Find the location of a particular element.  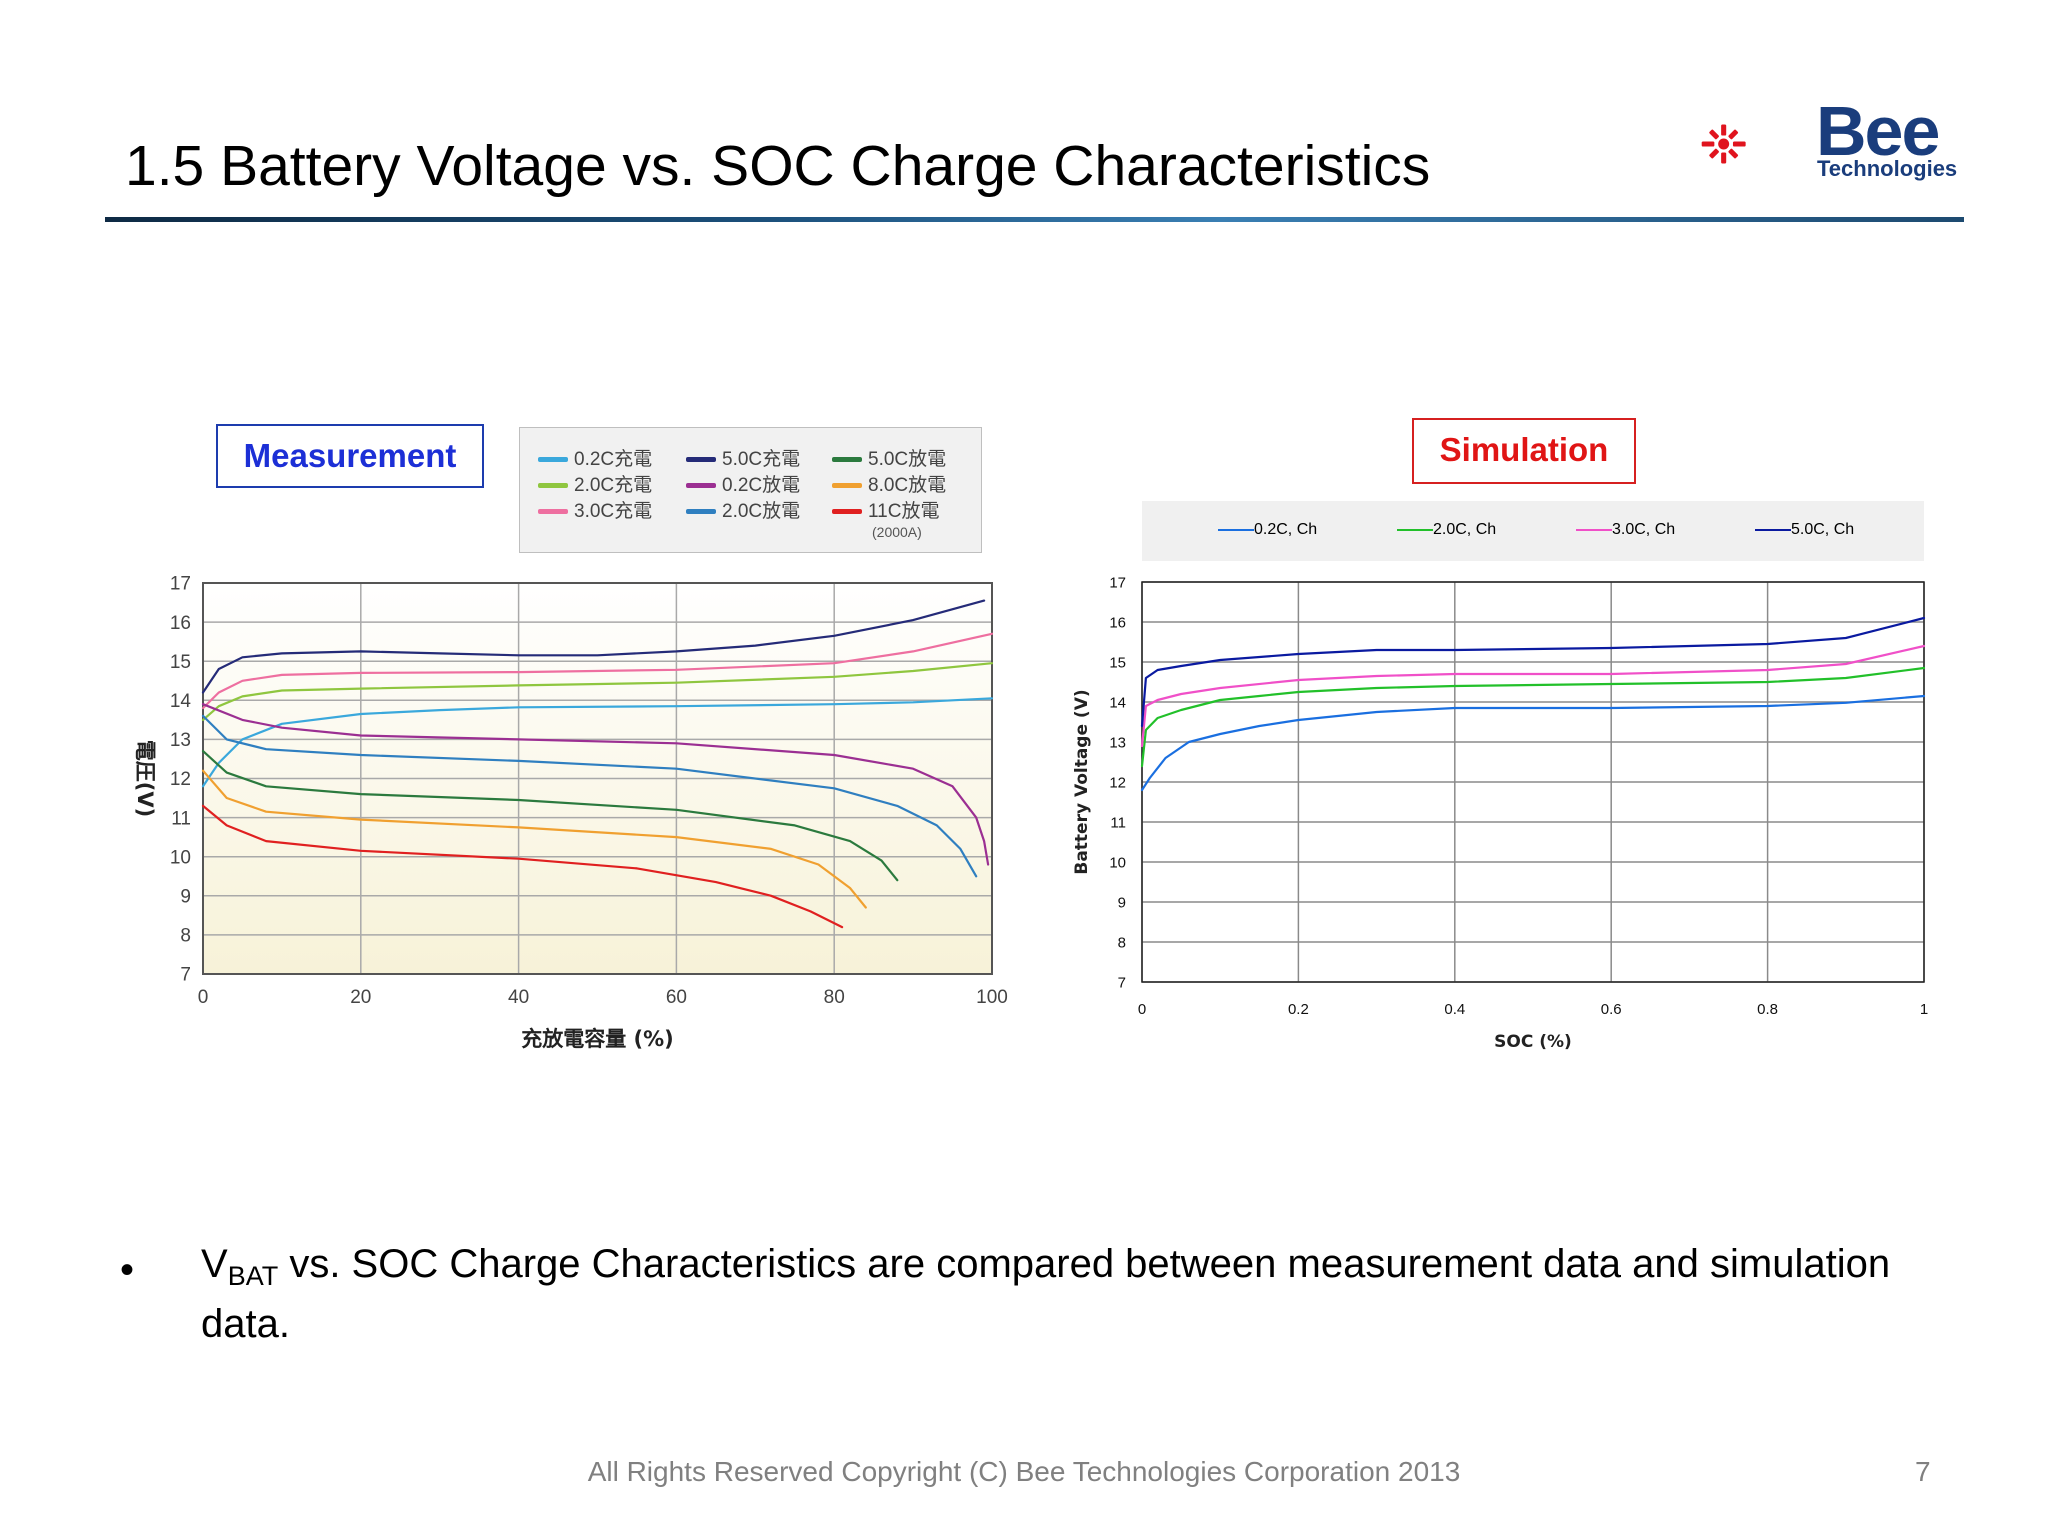

legend-item: 8.0C放電 is located at coordinates (889, 483).